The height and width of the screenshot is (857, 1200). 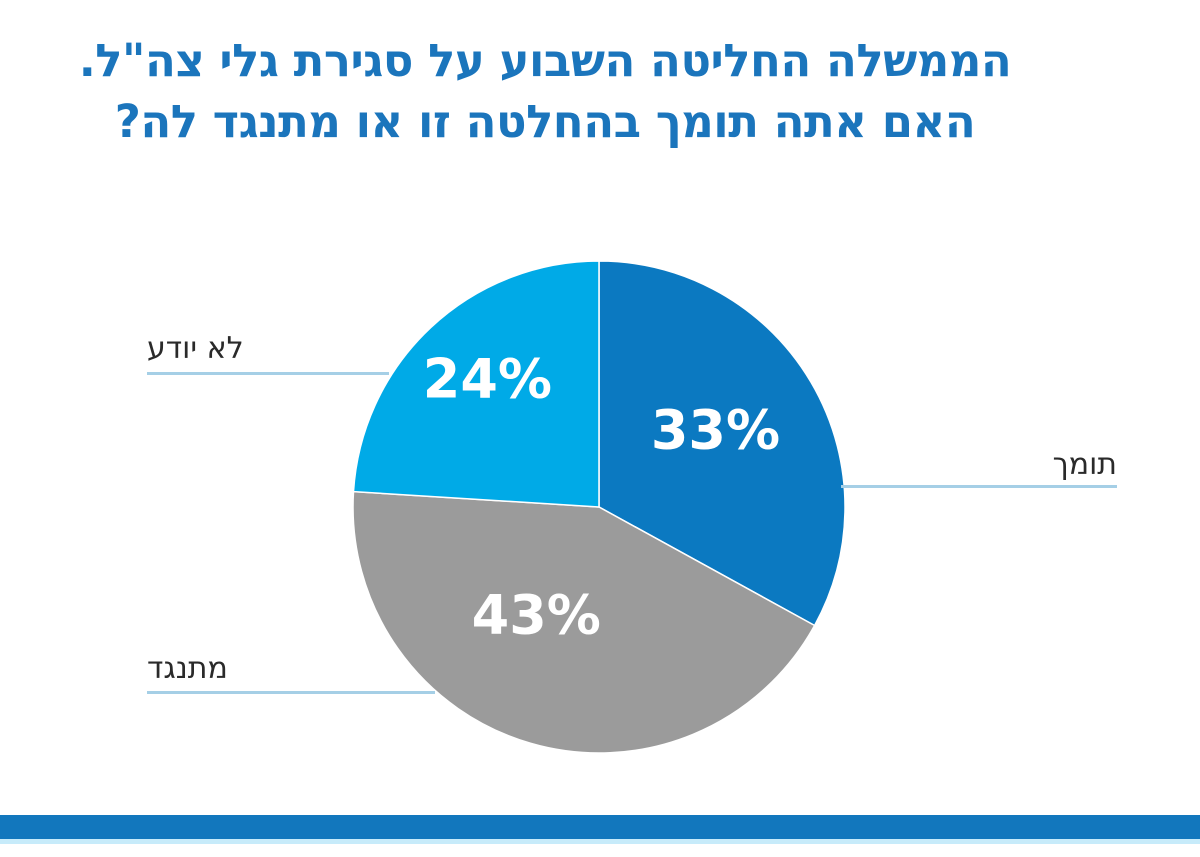 What do you see at coordinates (545, 121) in the screenshot?
I see `chart-title-line-2: האם אתה תומך בהחלטה זו או מתנגד לה?` at bounding box center [545, 121].